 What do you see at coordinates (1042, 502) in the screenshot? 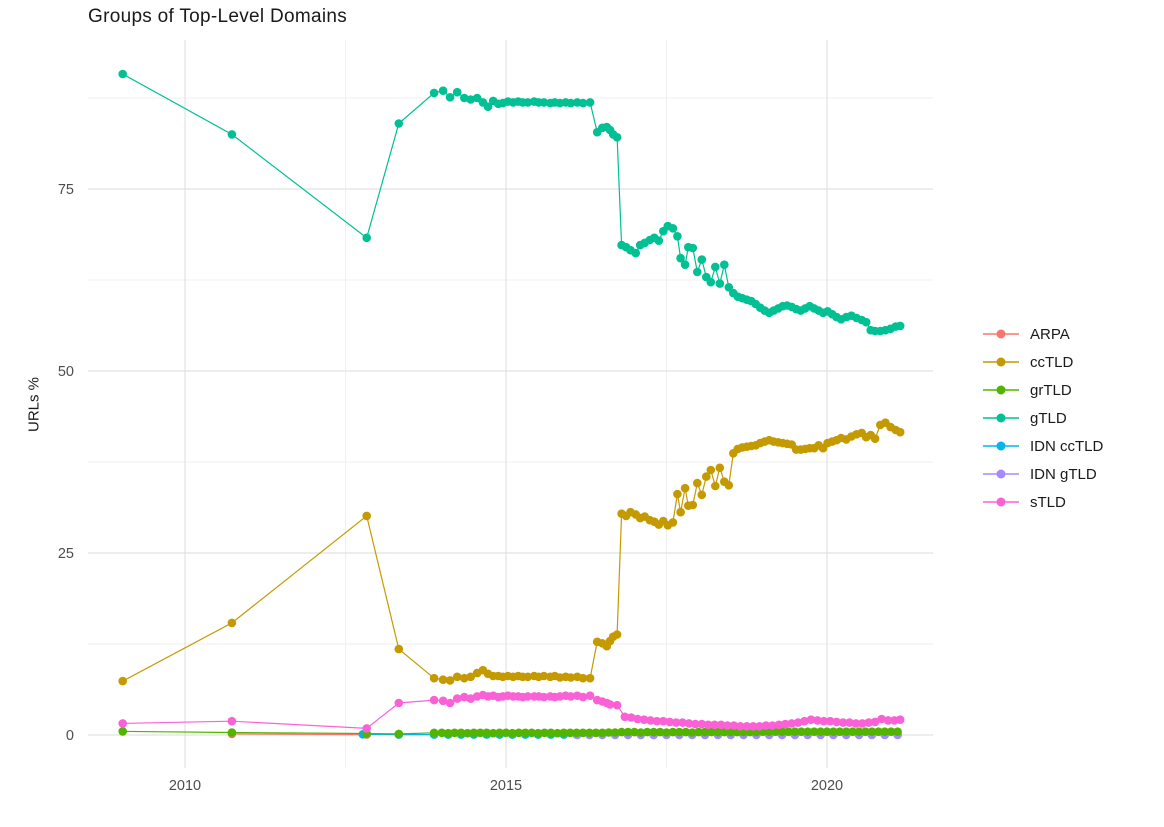
I see `legend-item-stld: sTLD` at bounding box center [1042, 502].